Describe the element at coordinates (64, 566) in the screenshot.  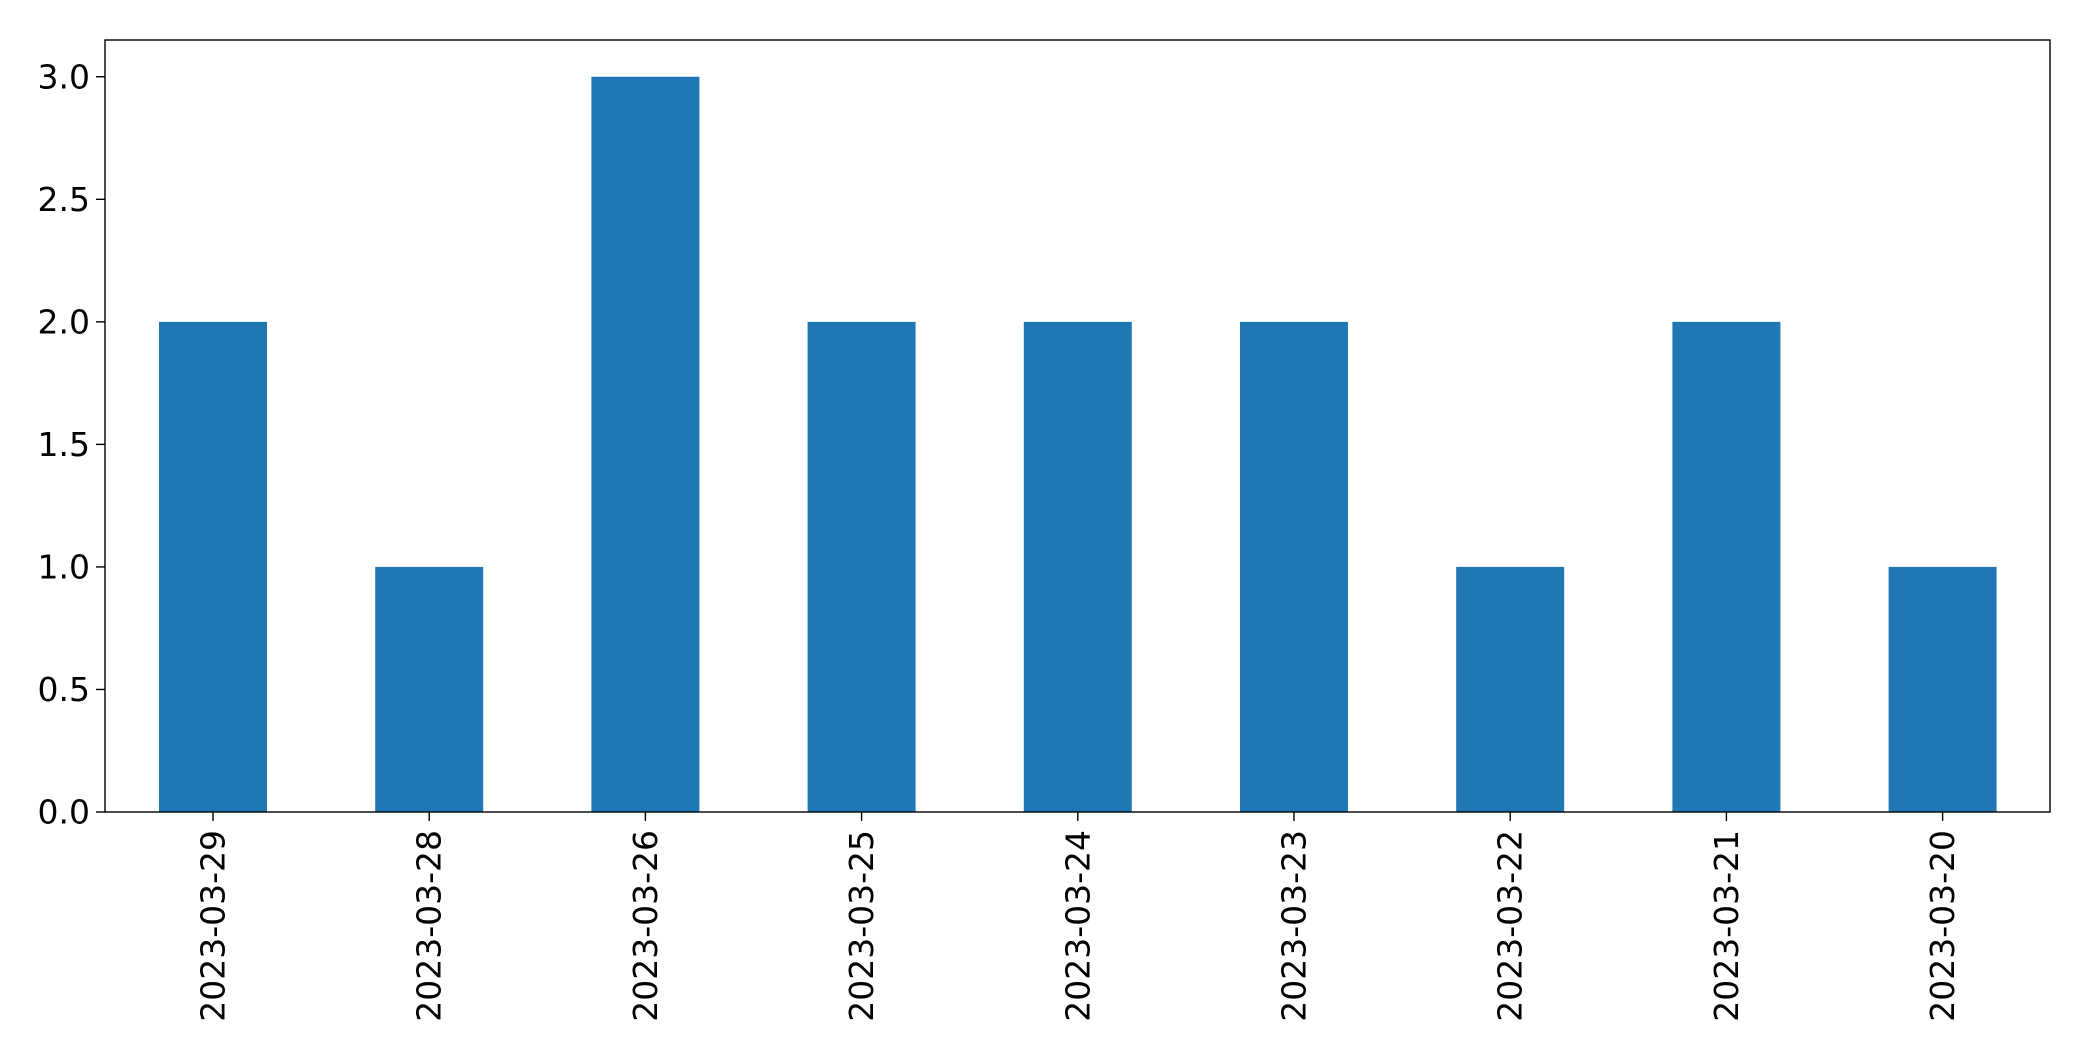
I see `y-tick-label: 1.0` at that location.